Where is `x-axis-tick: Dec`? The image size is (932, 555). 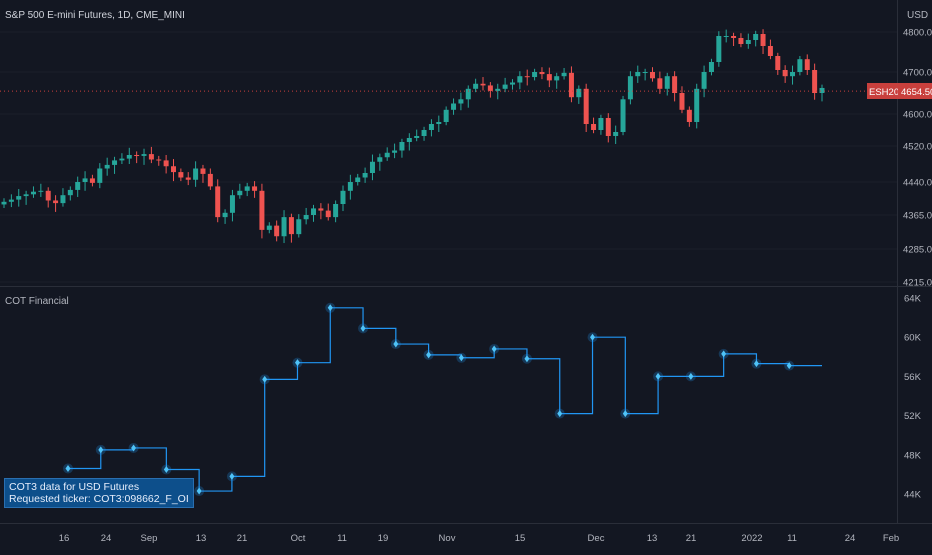 x-axis-tick: Dec is located at coordinates (596, 538).